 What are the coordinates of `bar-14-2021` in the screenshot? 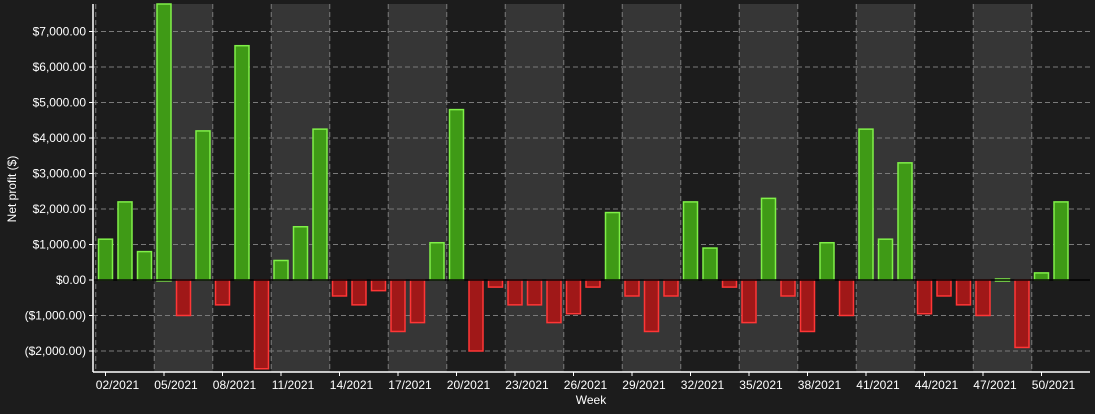 It's located at (339, 288).